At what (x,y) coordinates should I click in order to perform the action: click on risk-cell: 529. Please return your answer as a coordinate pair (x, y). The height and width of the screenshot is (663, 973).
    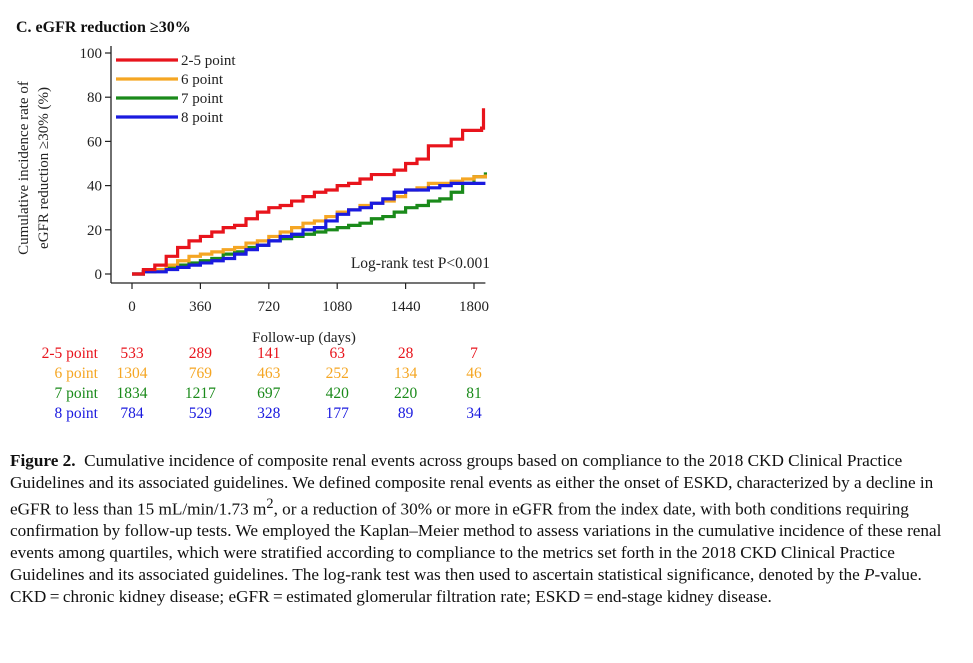
    Looking at the image, I should click on (200, 413).